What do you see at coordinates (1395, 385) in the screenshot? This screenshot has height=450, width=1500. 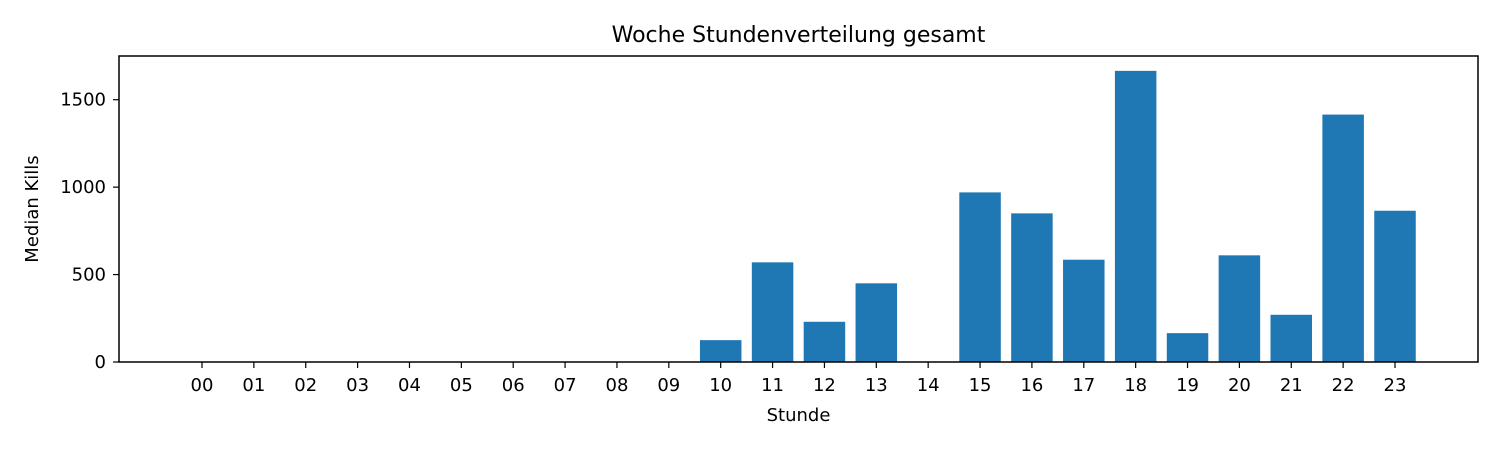 I see `x-tick-label-23: 23` at bounding box center [1395, 385].